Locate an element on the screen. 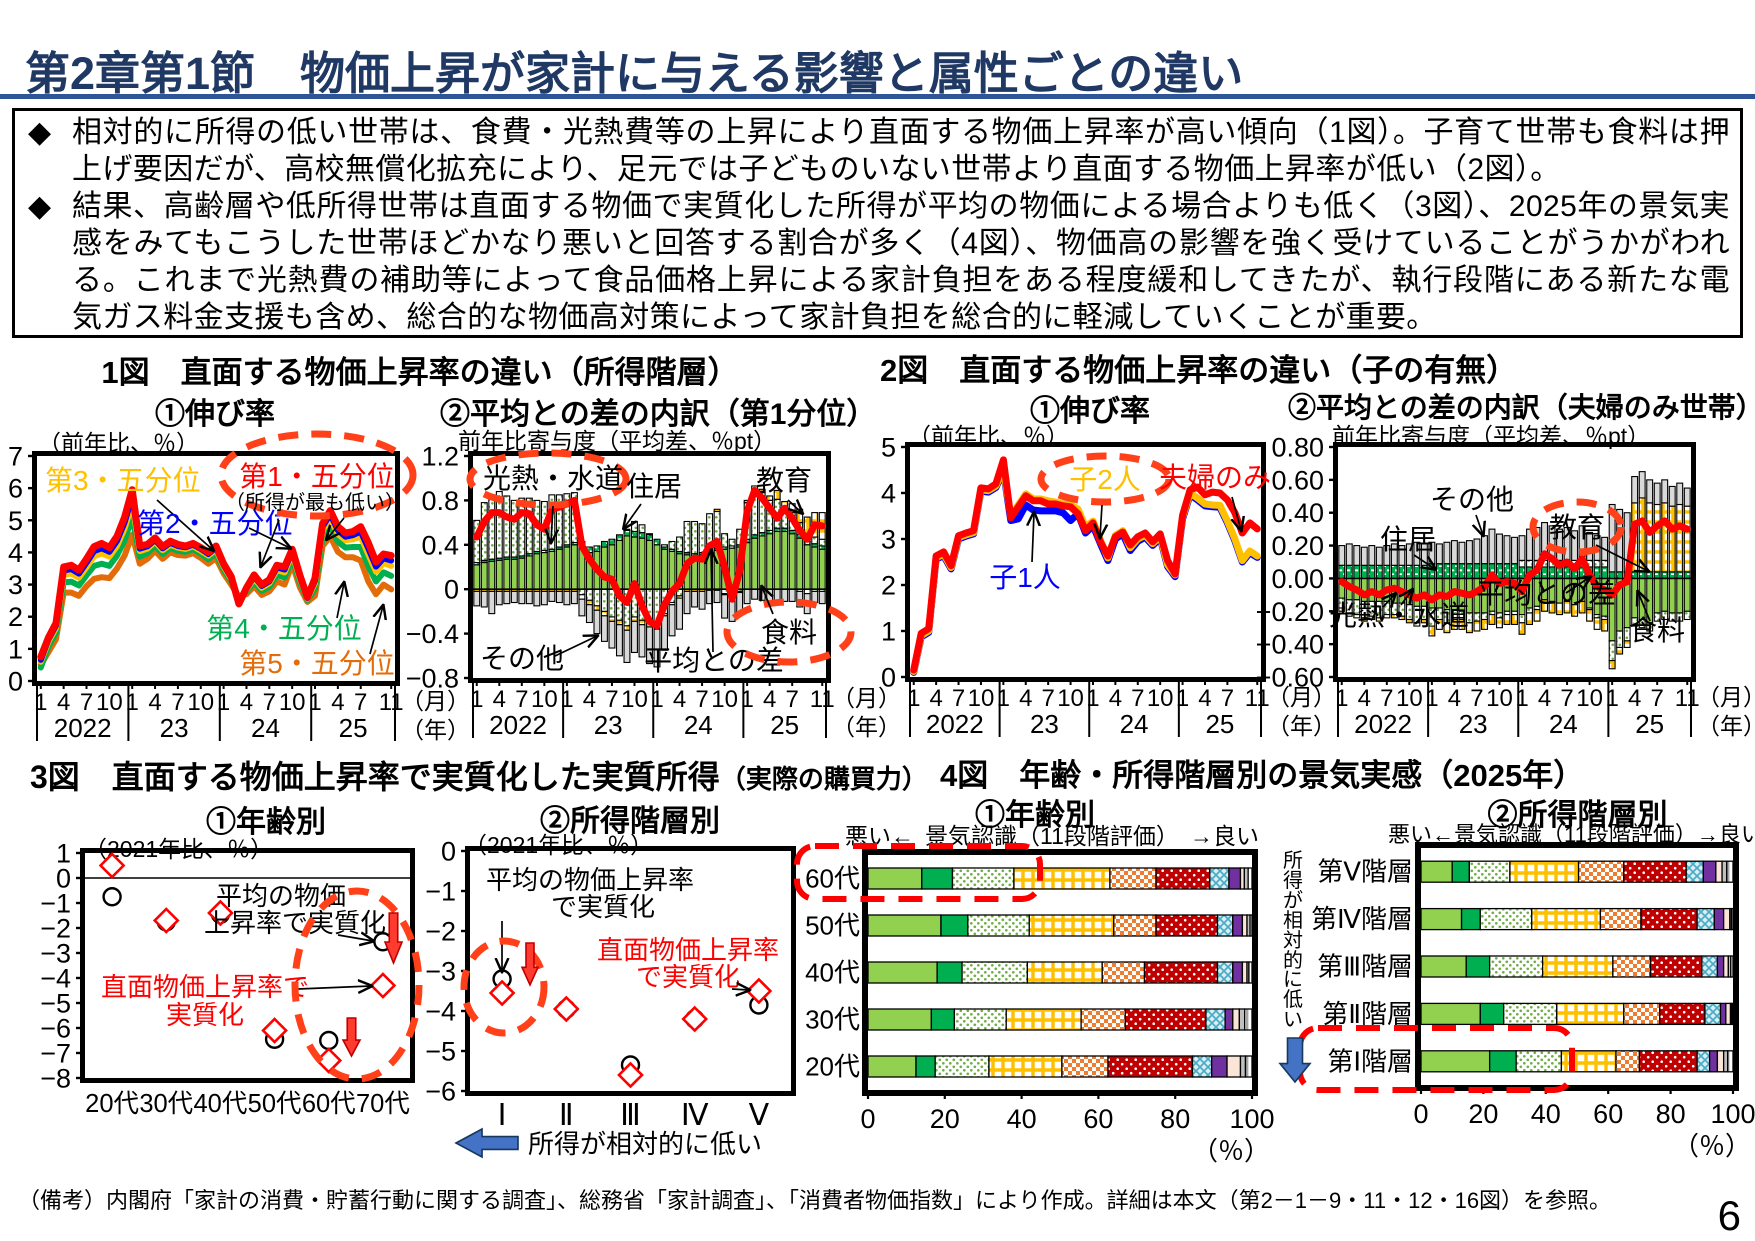 Image resolution: width=1755 pixels, height=1241 pixels. y-tick-label: 1 is located at coordinates (15, 649).